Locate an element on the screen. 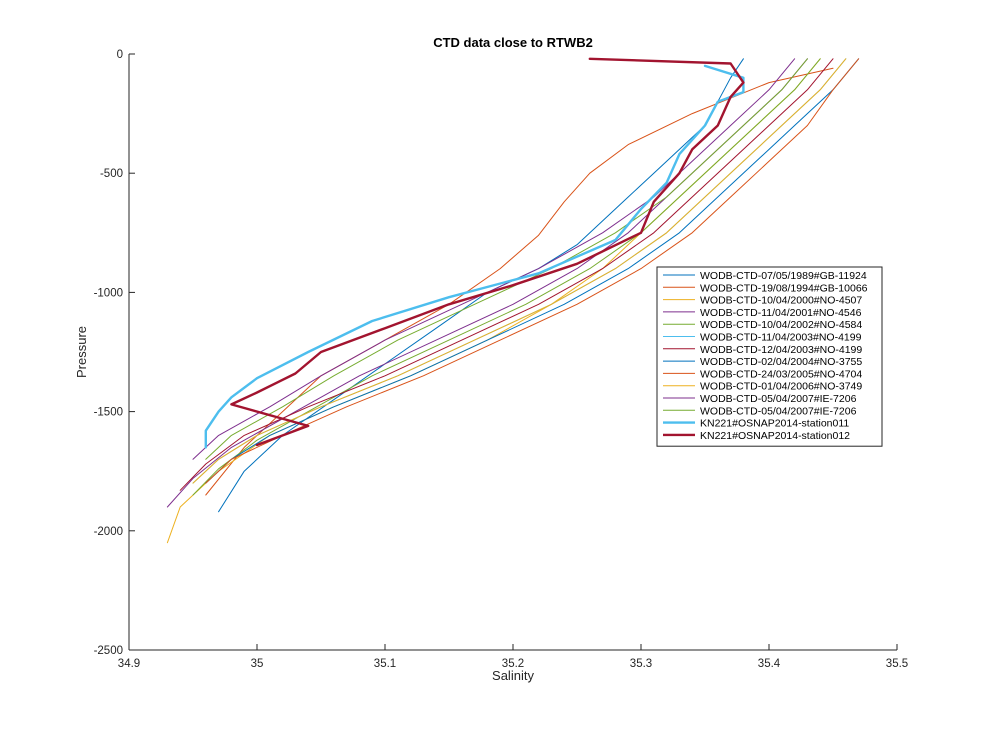 This screenshot has width=992, height=731. legend-label-4: WODB-CTD-11/04/2001#NO-4546 is located at coordinates (781, 313).